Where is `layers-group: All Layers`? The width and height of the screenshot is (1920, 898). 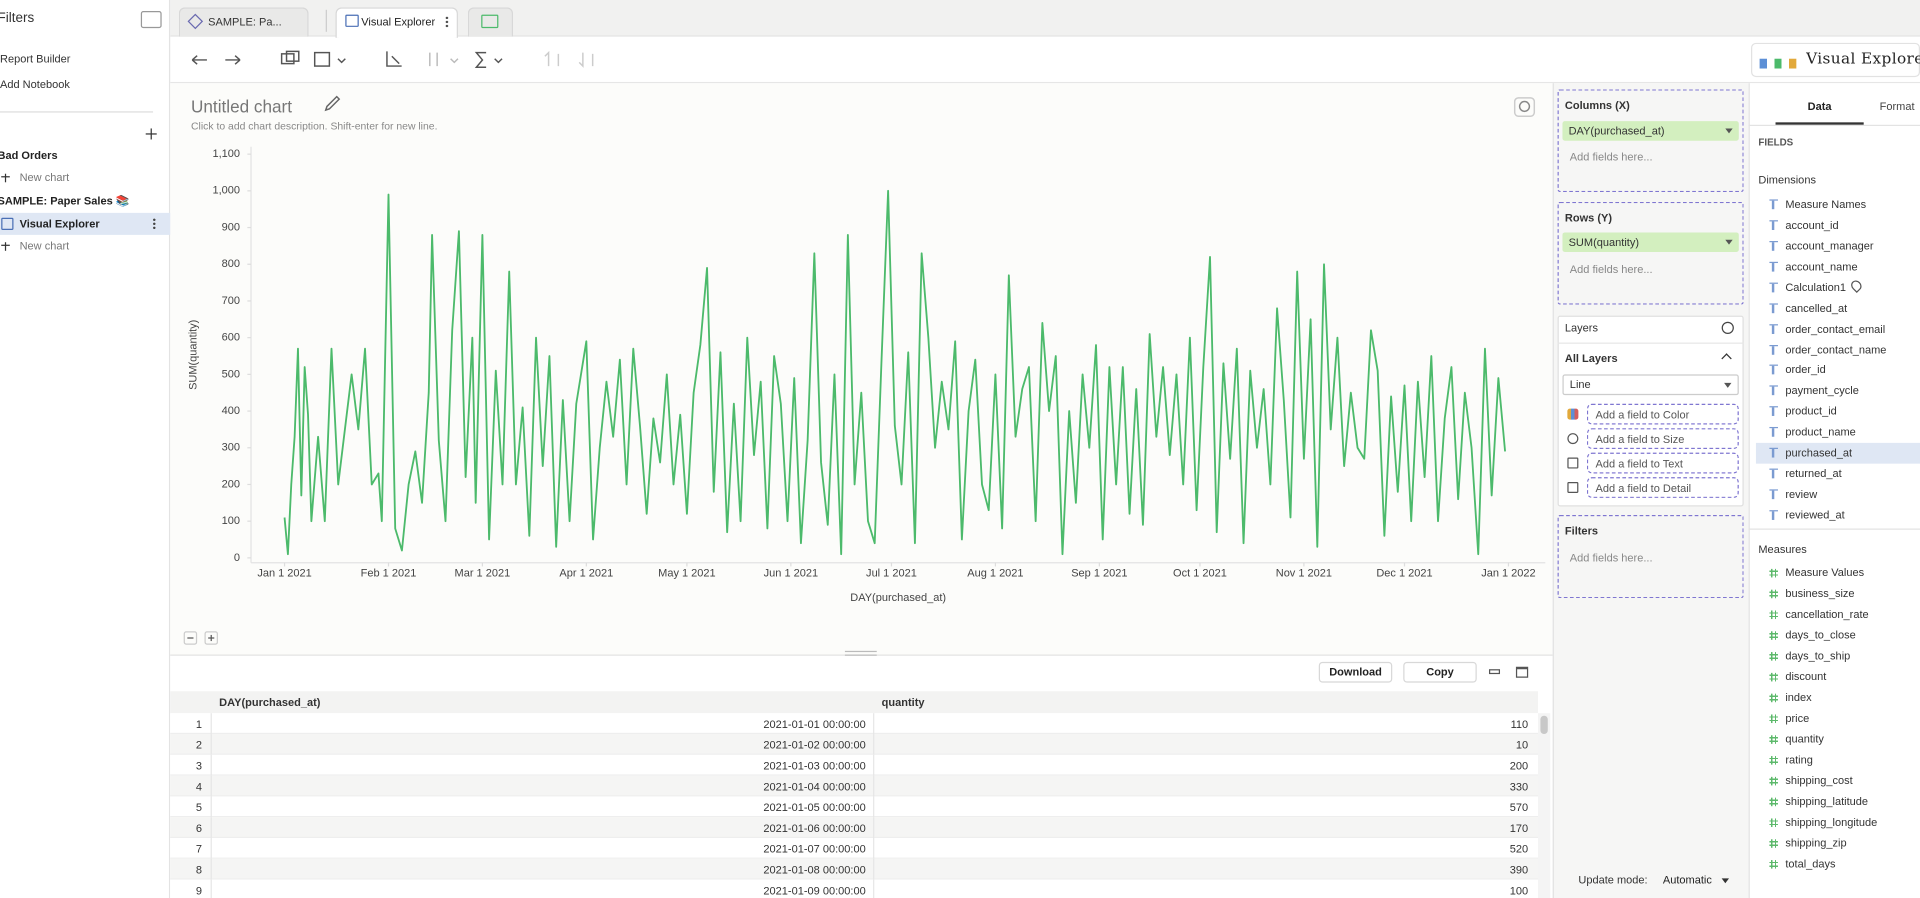 layers-group: All Layers is located at coordinates (1591, 358).